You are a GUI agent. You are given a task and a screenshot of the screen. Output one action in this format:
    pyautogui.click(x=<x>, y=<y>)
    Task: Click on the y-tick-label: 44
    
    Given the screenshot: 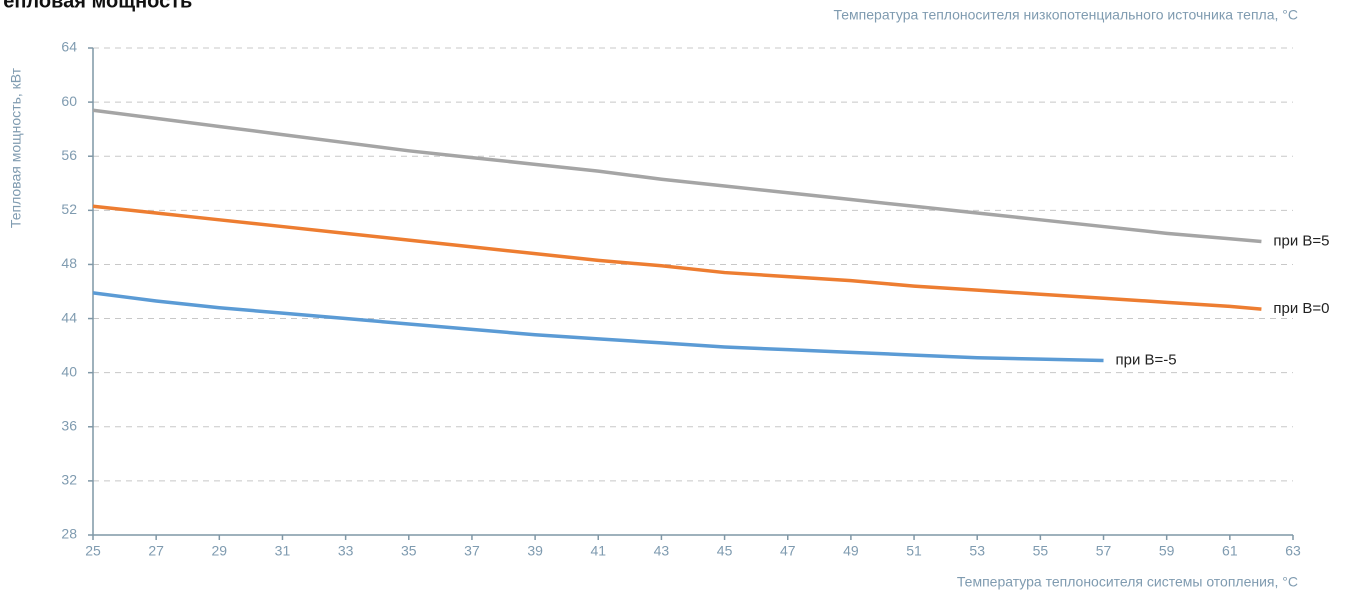 What is the action you would take?
    pyautogui.click(x=69, y=317)
    